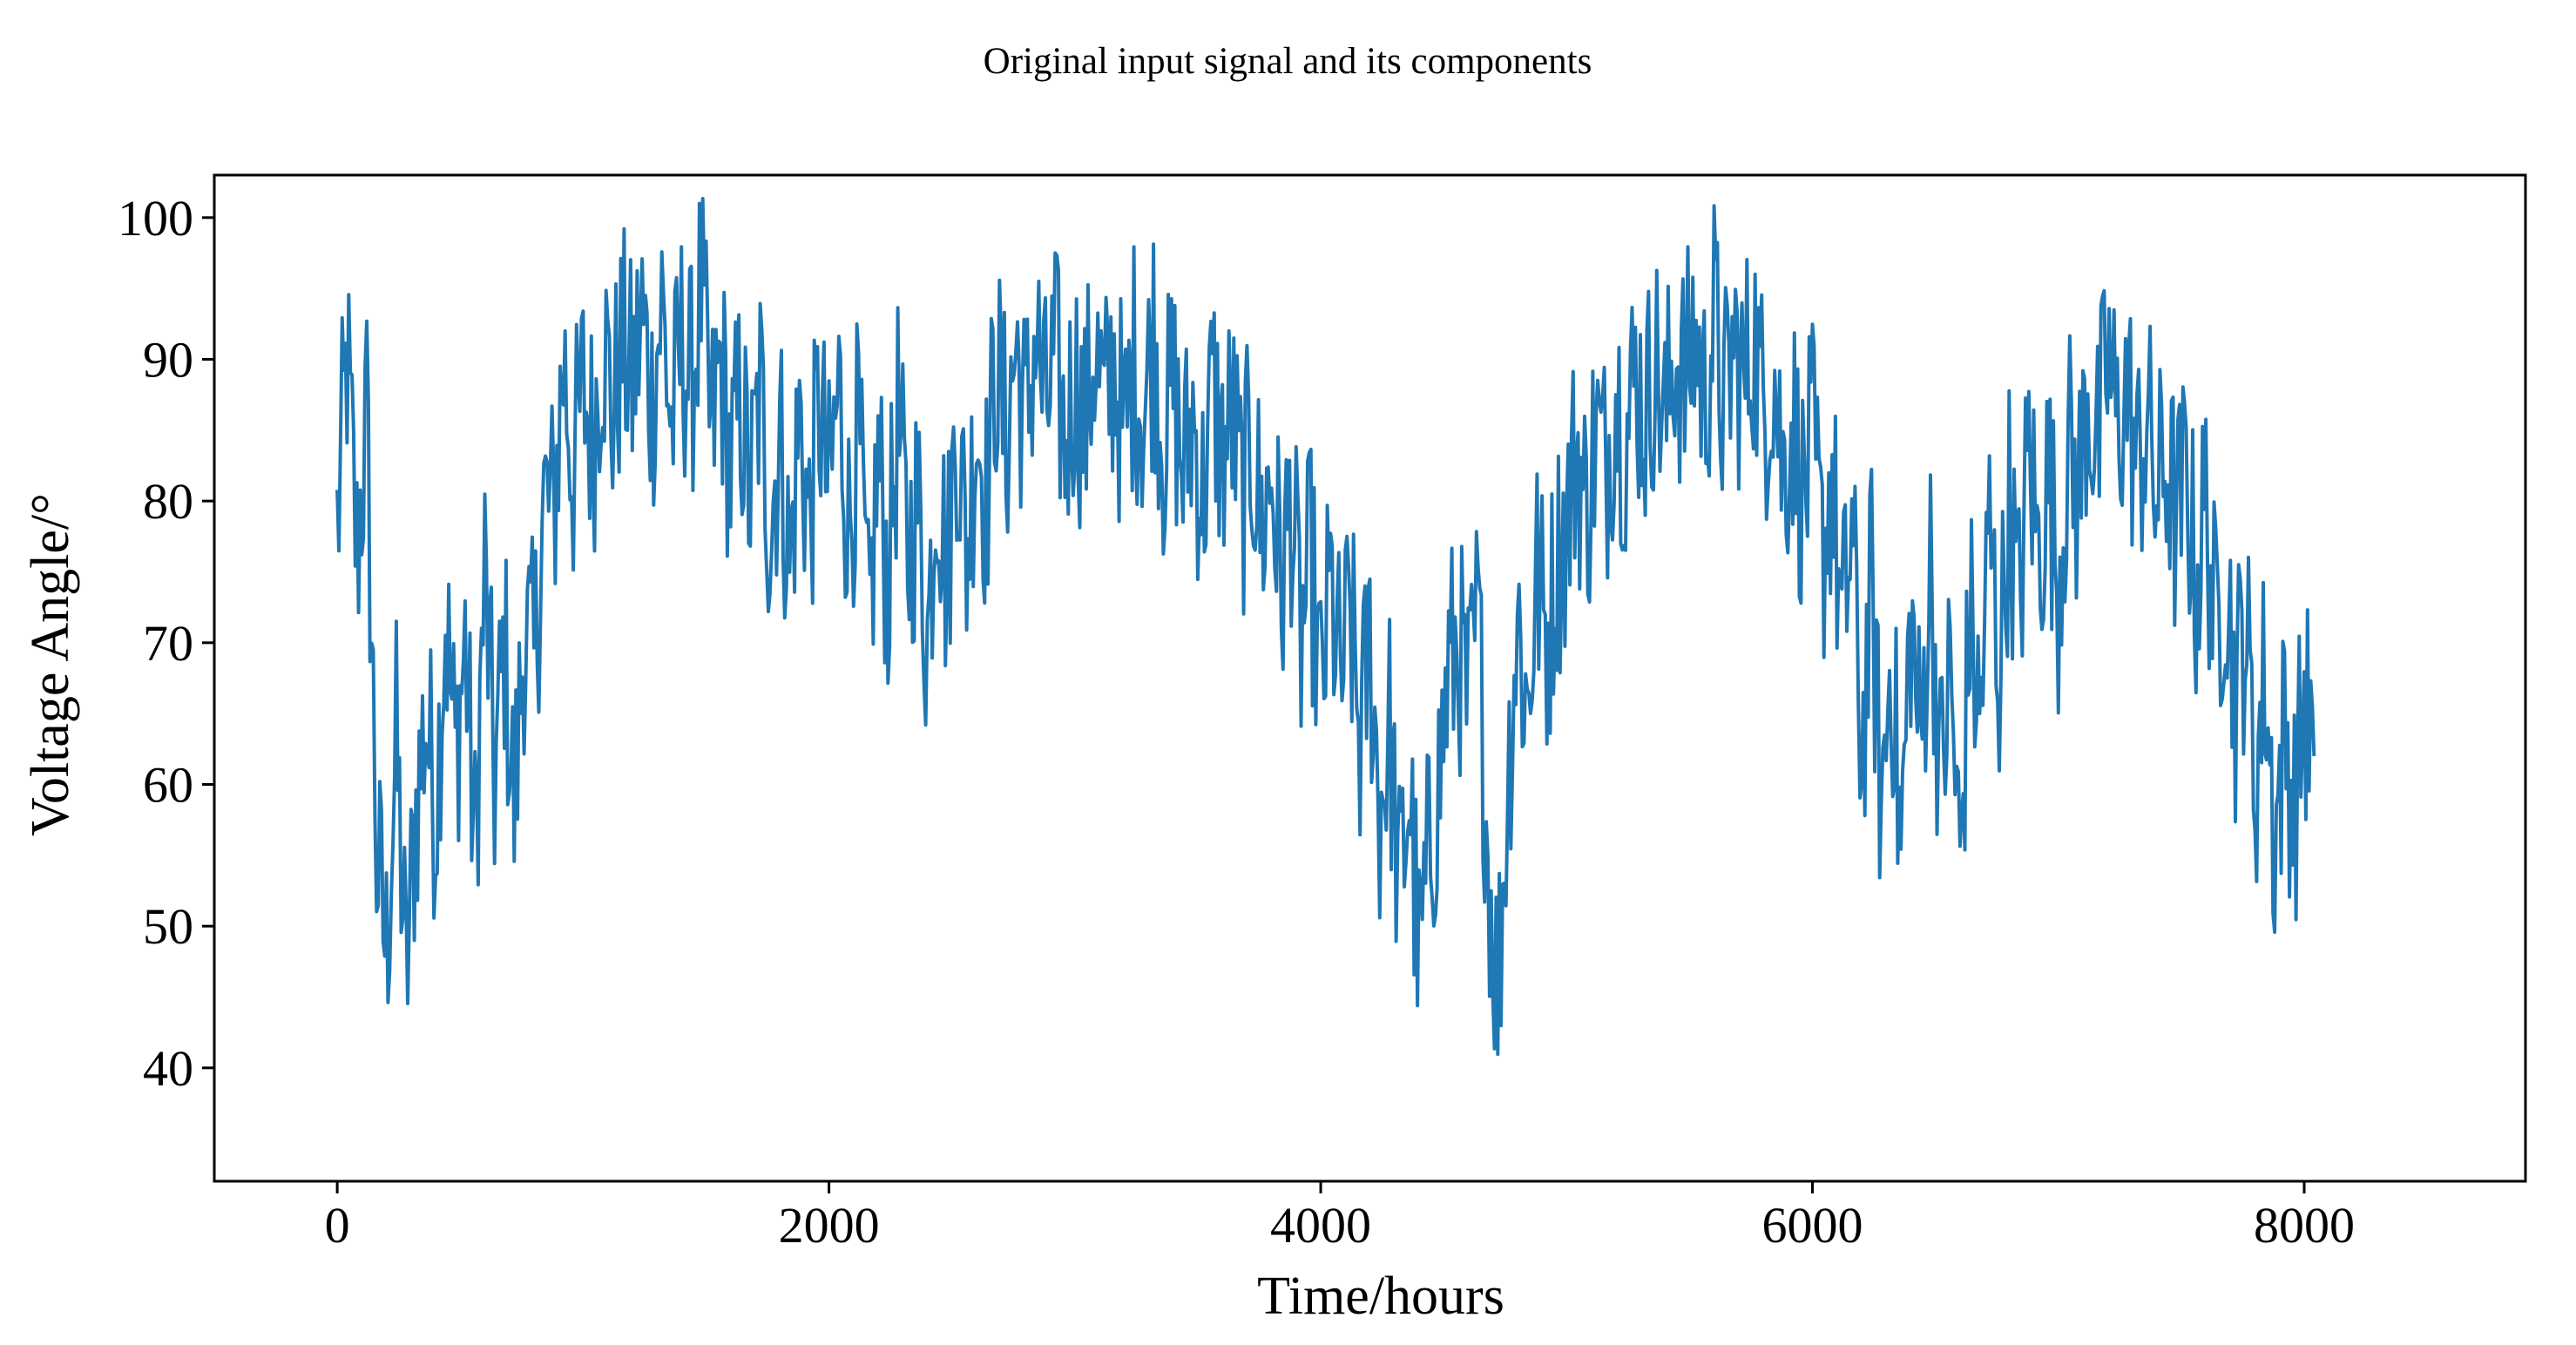 Image resolution: width=2576 pixels, height=1345 pixels. Describe the element at coordinates (829, 1225) in the screenshot. I see `x-tick-label: 2000` at that location.